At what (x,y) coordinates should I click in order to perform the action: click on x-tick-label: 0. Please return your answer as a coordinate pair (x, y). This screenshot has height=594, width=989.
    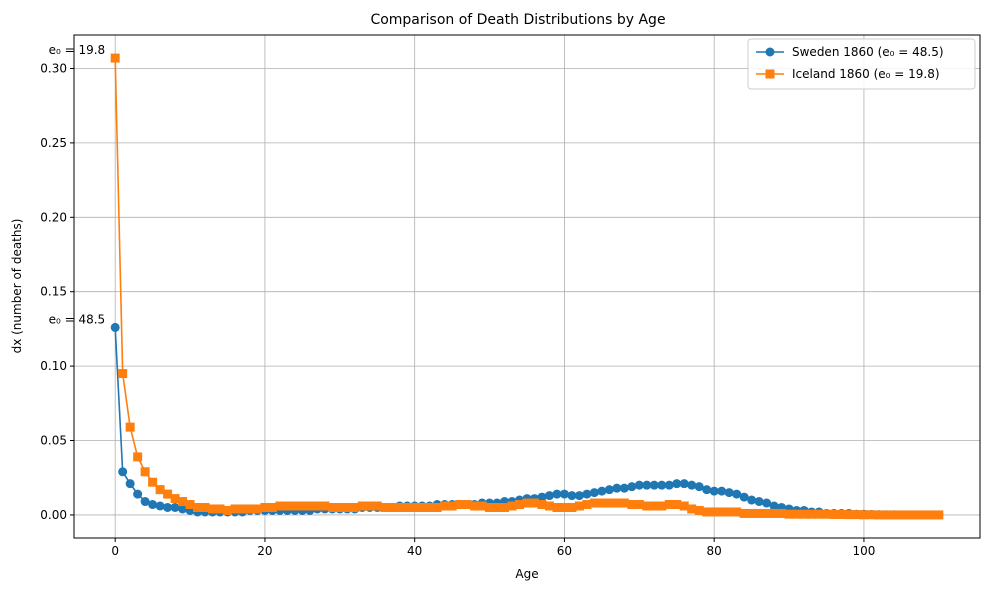
    Looking at the image, I should click on (115, 551).